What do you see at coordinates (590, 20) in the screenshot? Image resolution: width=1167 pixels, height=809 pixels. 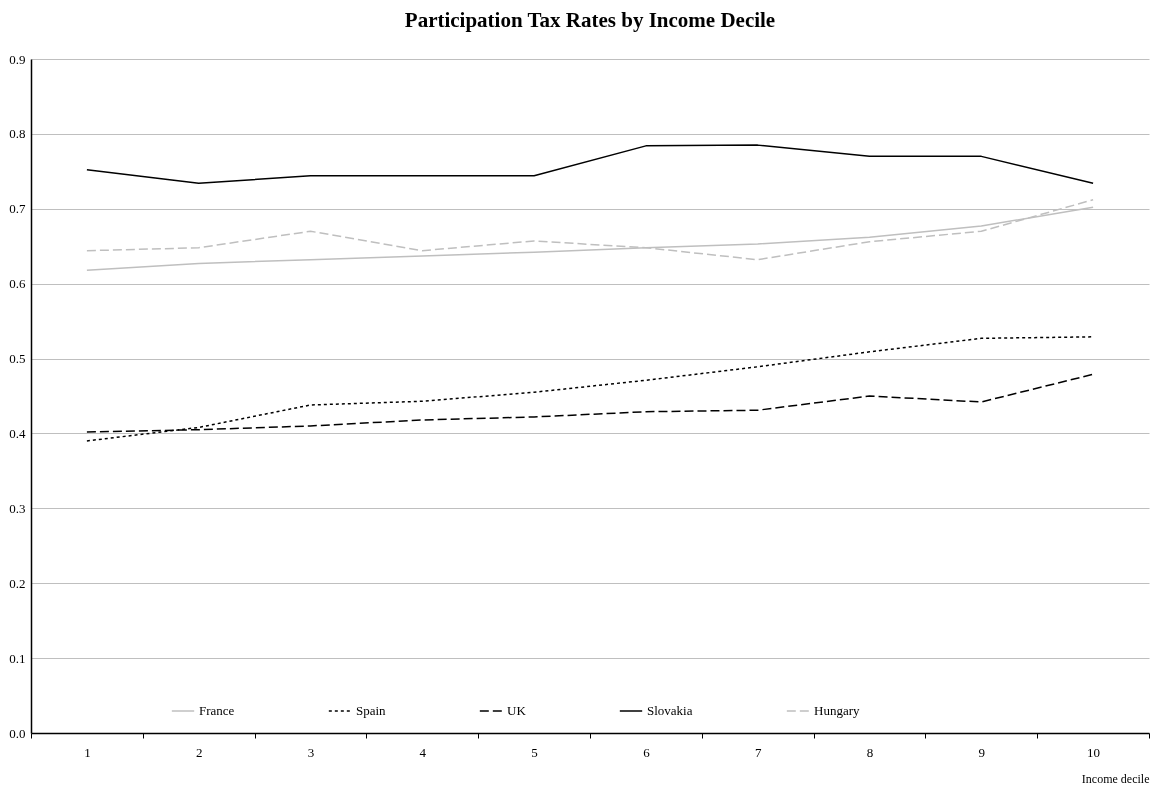 I see `chart-title: Participation Tax Rates by Income Decile` at bounding box center [590, 20].